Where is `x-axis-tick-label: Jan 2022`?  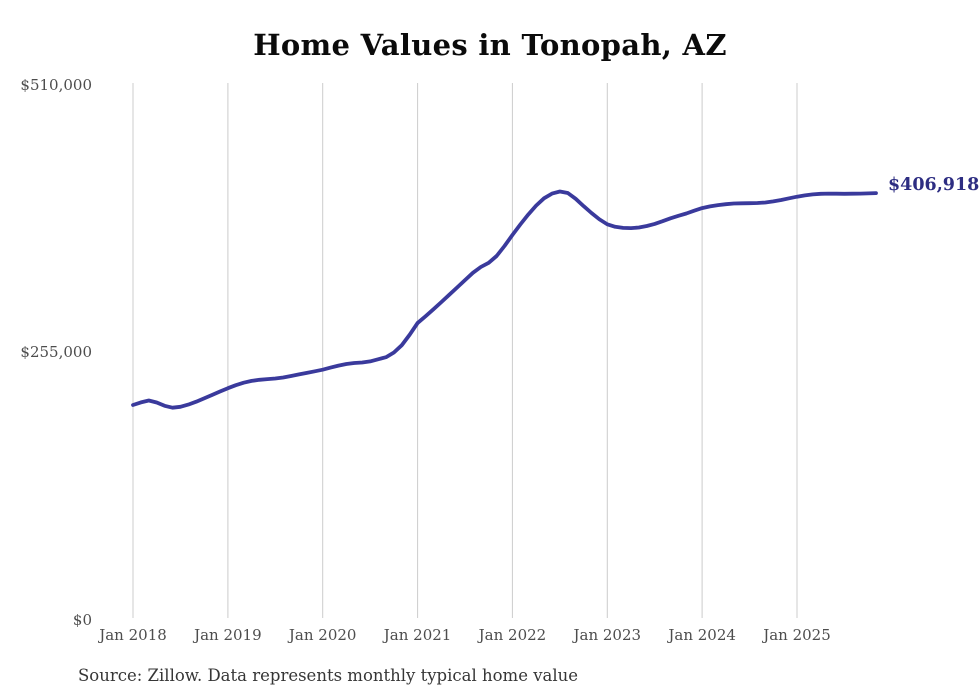 x-axis-tick-label: Jan 2022 is located at coordinates (512, 635).